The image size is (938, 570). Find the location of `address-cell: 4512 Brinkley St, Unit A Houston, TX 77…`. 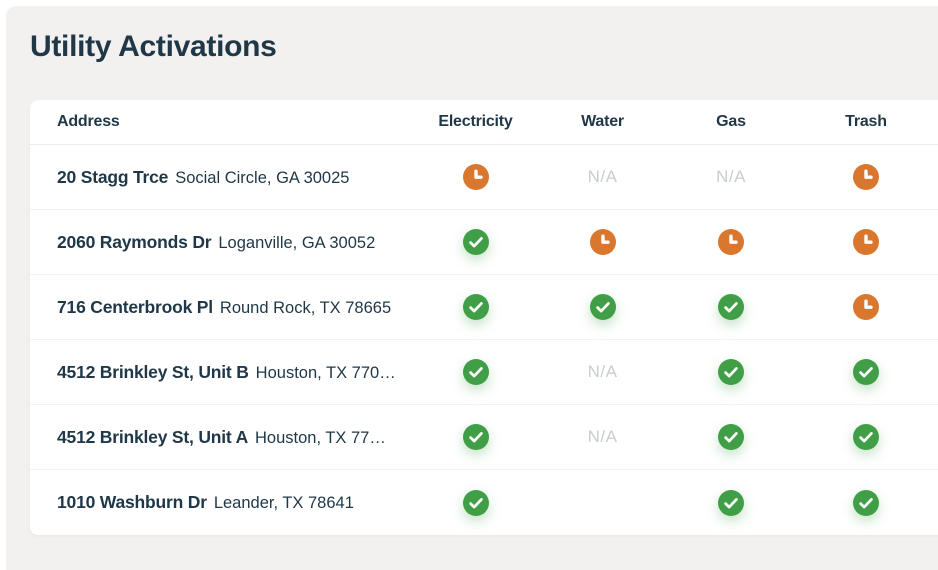

address-cell: 4512 Brinkley St, Unit A Houston, TX 77… is located at coordinates (234, 437).